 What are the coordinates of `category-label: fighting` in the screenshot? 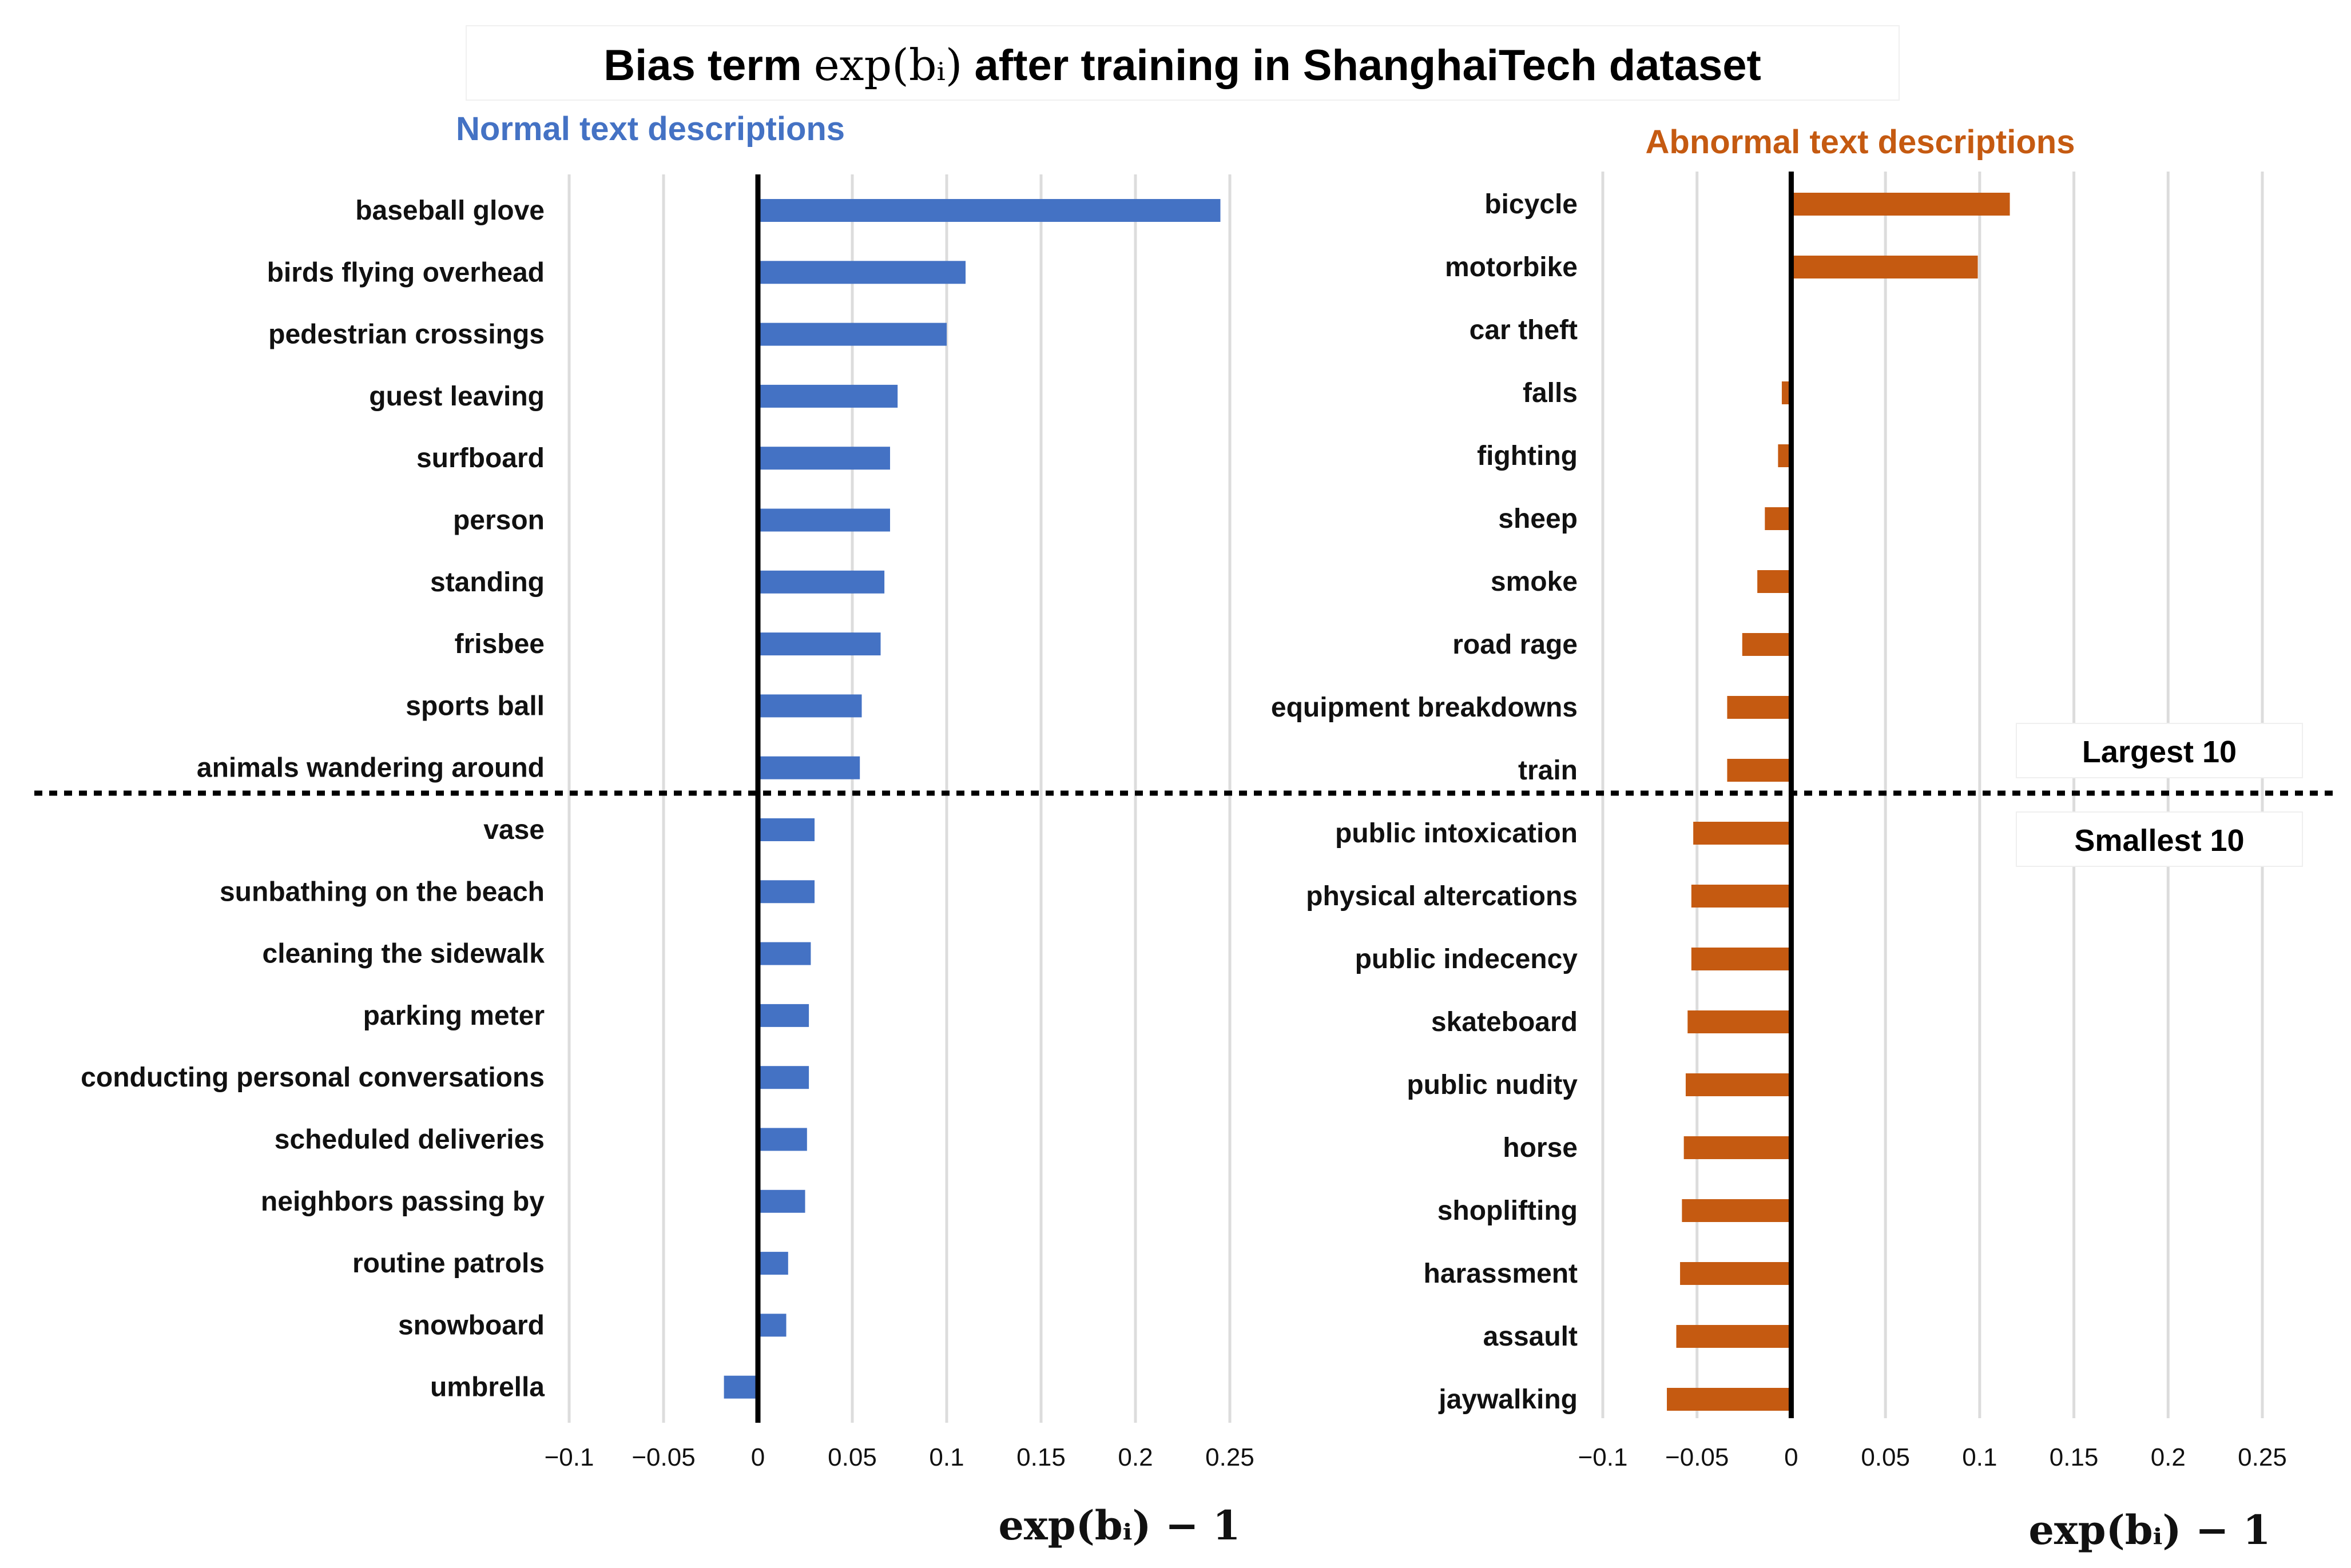 It's located at (1527, 456).